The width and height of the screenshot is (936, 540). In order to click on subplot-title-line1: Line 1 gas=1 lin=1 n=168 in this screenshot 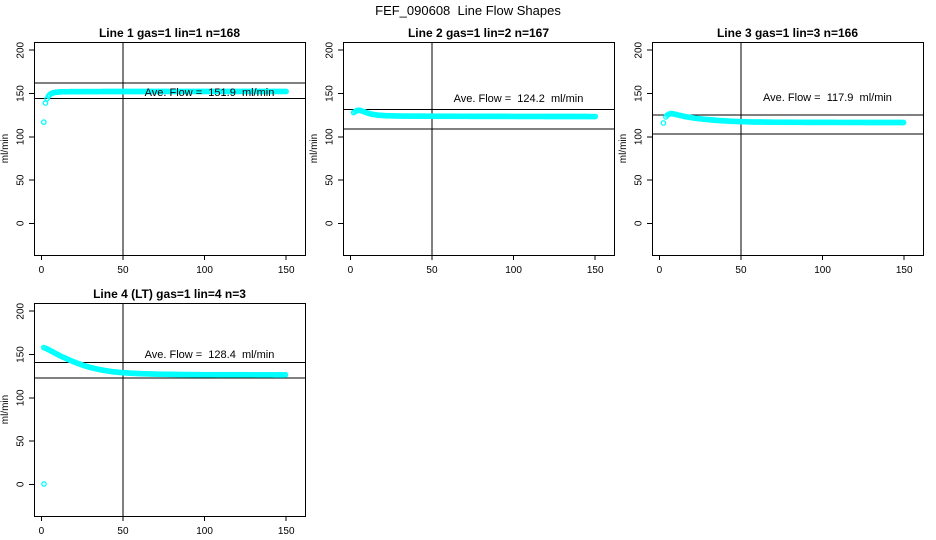, I will do `click(169, 33)`.